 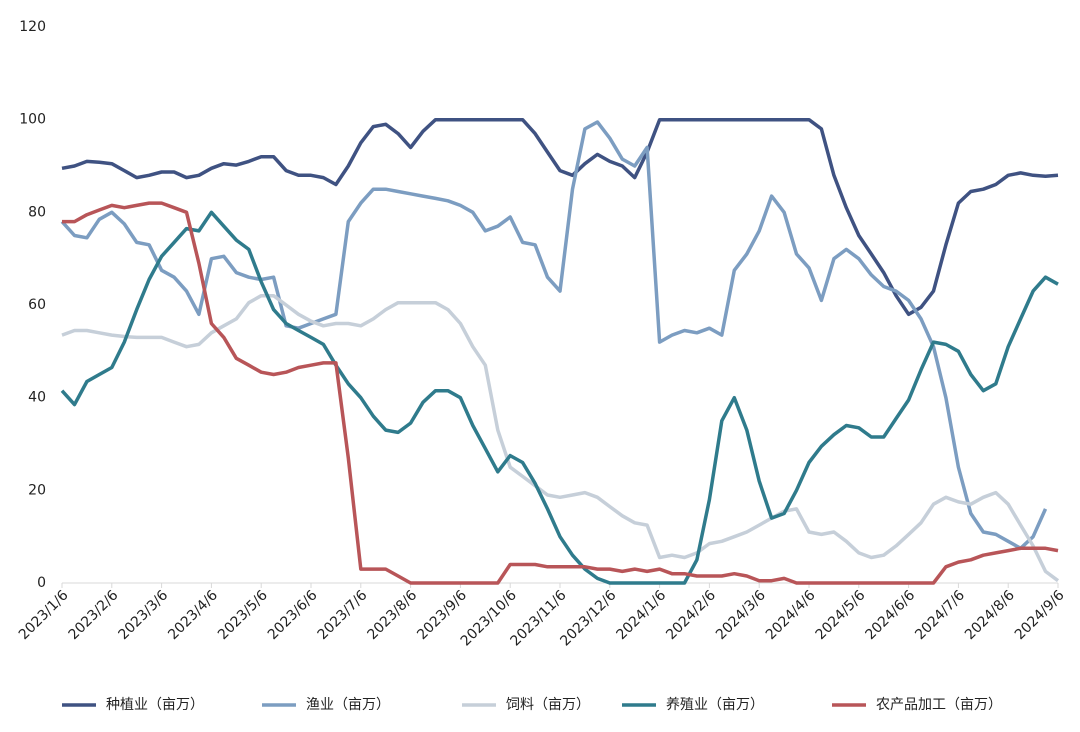 What do you see at coordinates (143, 615) in the screenshot?
I see `x-tick-label: 2023/3/6` at bounding box center [143, 615].